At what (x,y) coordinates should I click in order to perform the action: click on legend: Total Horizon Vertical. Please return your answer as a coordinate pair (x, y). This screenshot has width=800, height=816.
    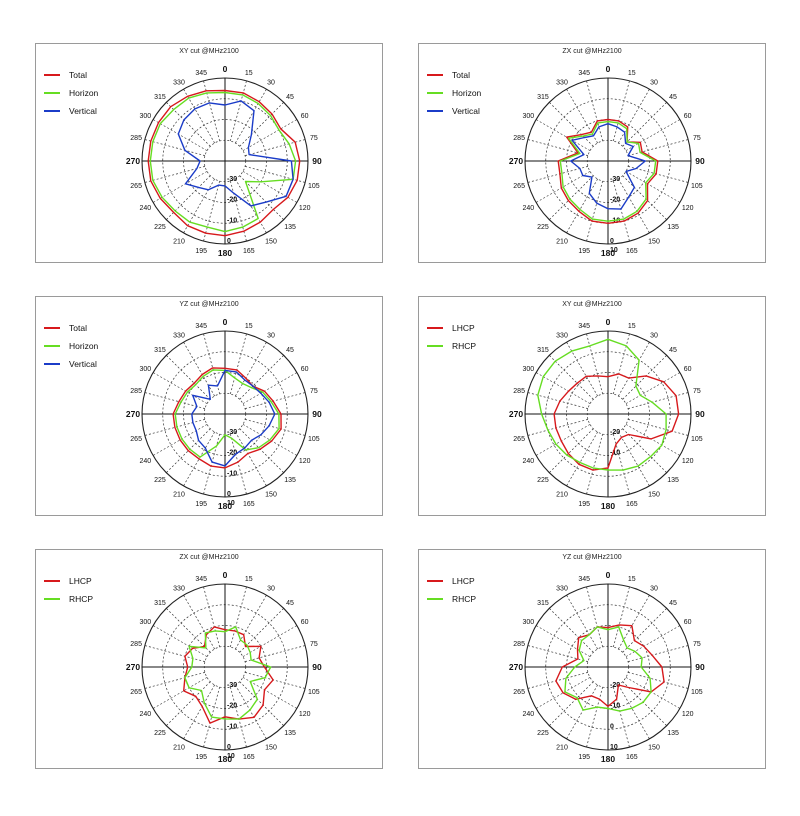
    Looking at the image, I should click on (454, 93).